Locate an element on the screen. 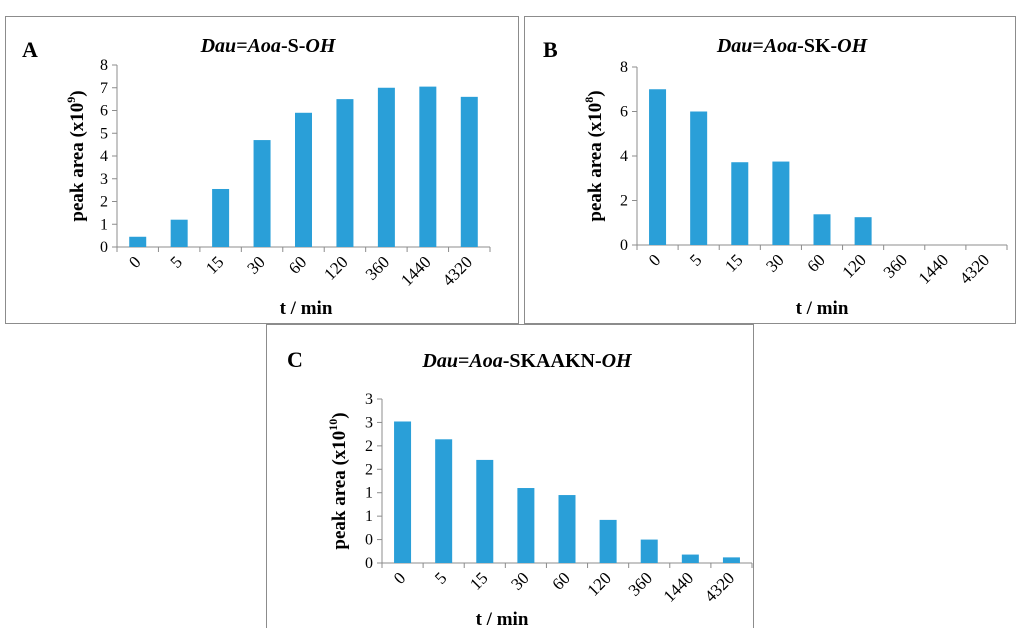 Image resolution: width=1019 pixels, height=629 pixels. y-axis-title: peak area (x1010) is located at coordinates (338, 480).